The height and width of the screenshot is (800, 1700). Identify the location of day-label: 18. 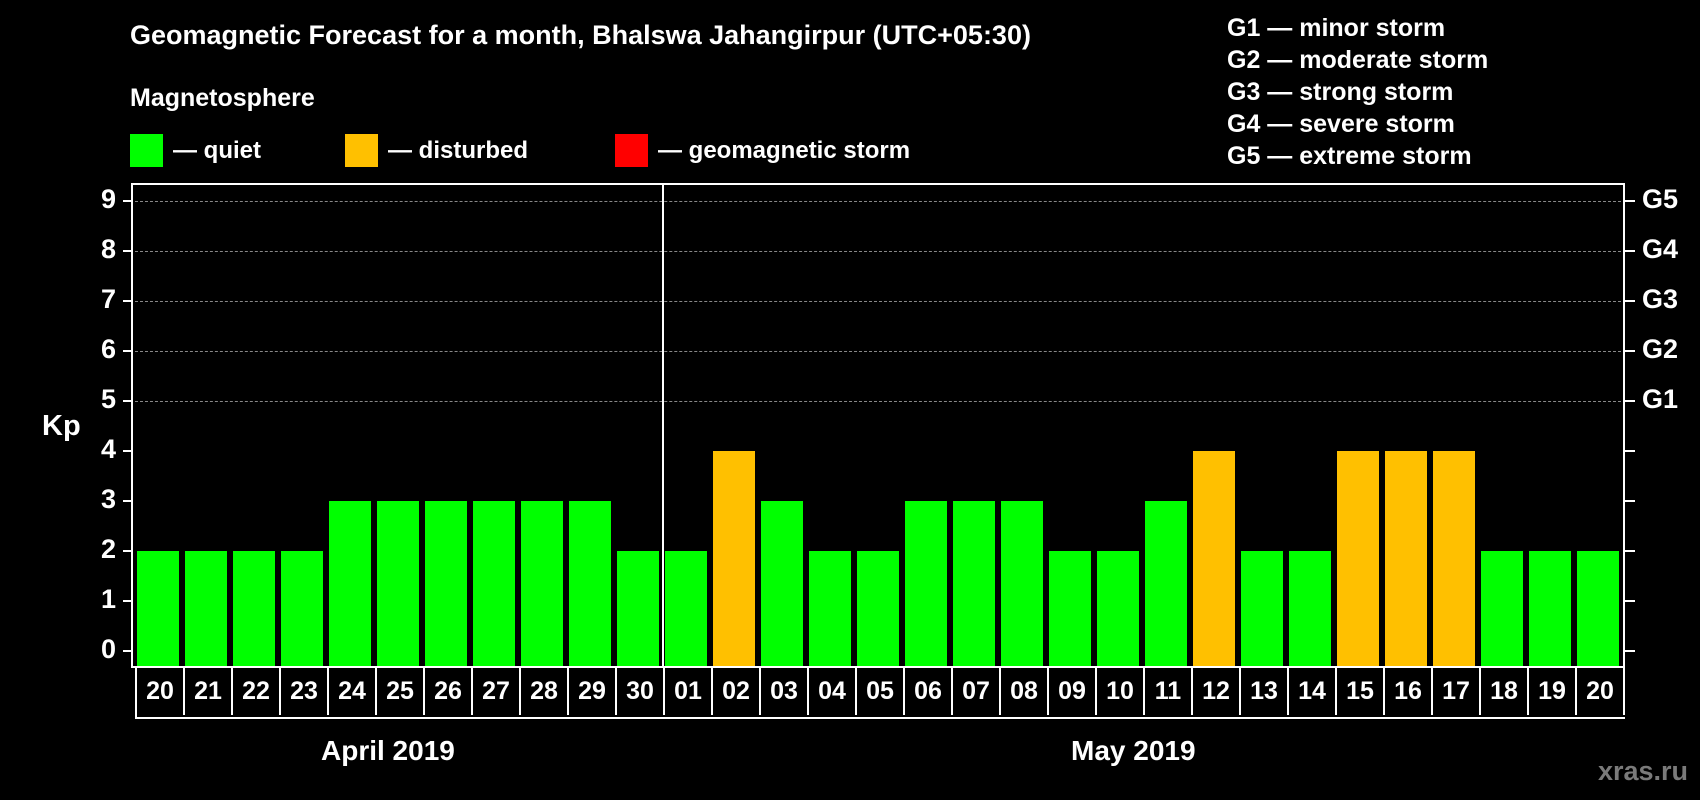
(1505, 691).